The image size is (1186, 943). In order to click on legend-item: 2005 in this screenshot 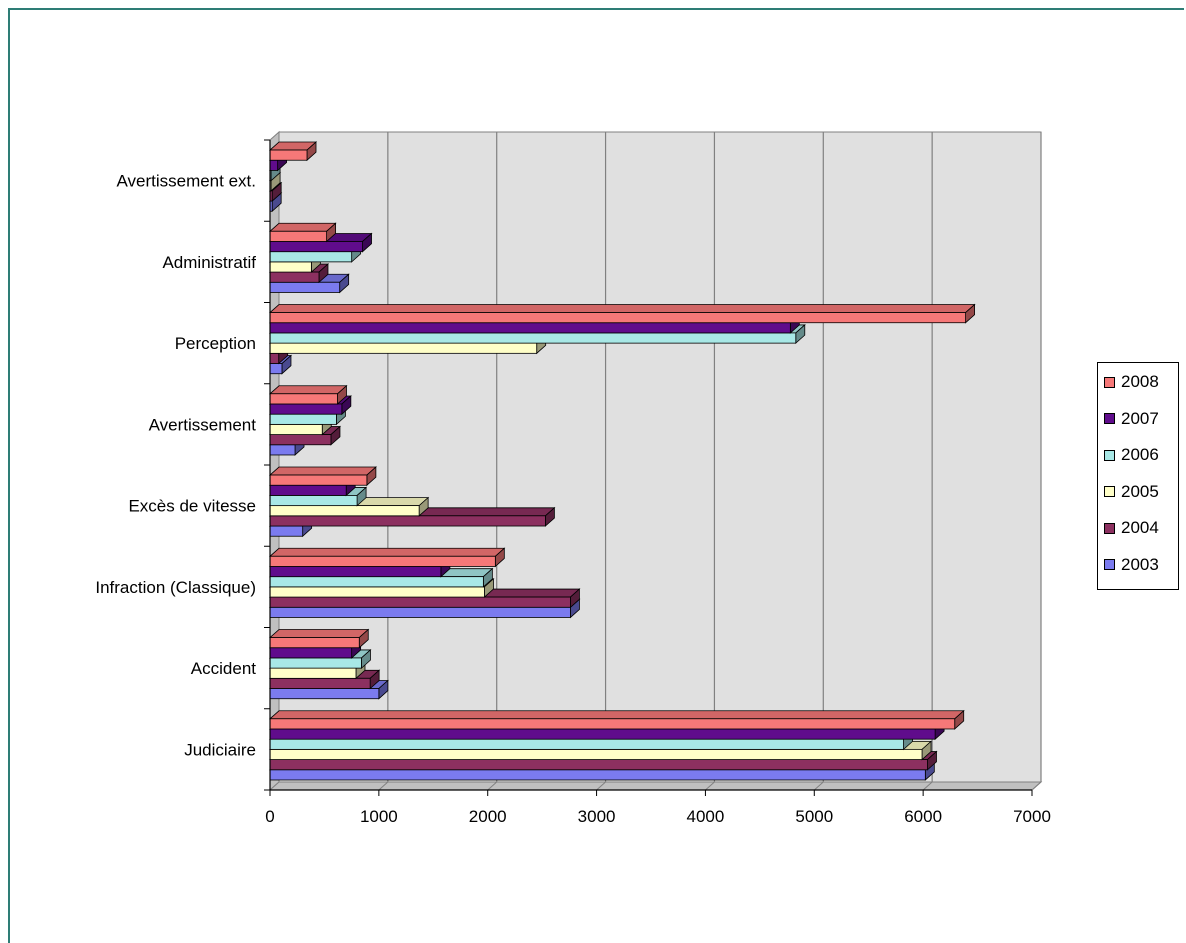, I will do `click(1131, 492)`.